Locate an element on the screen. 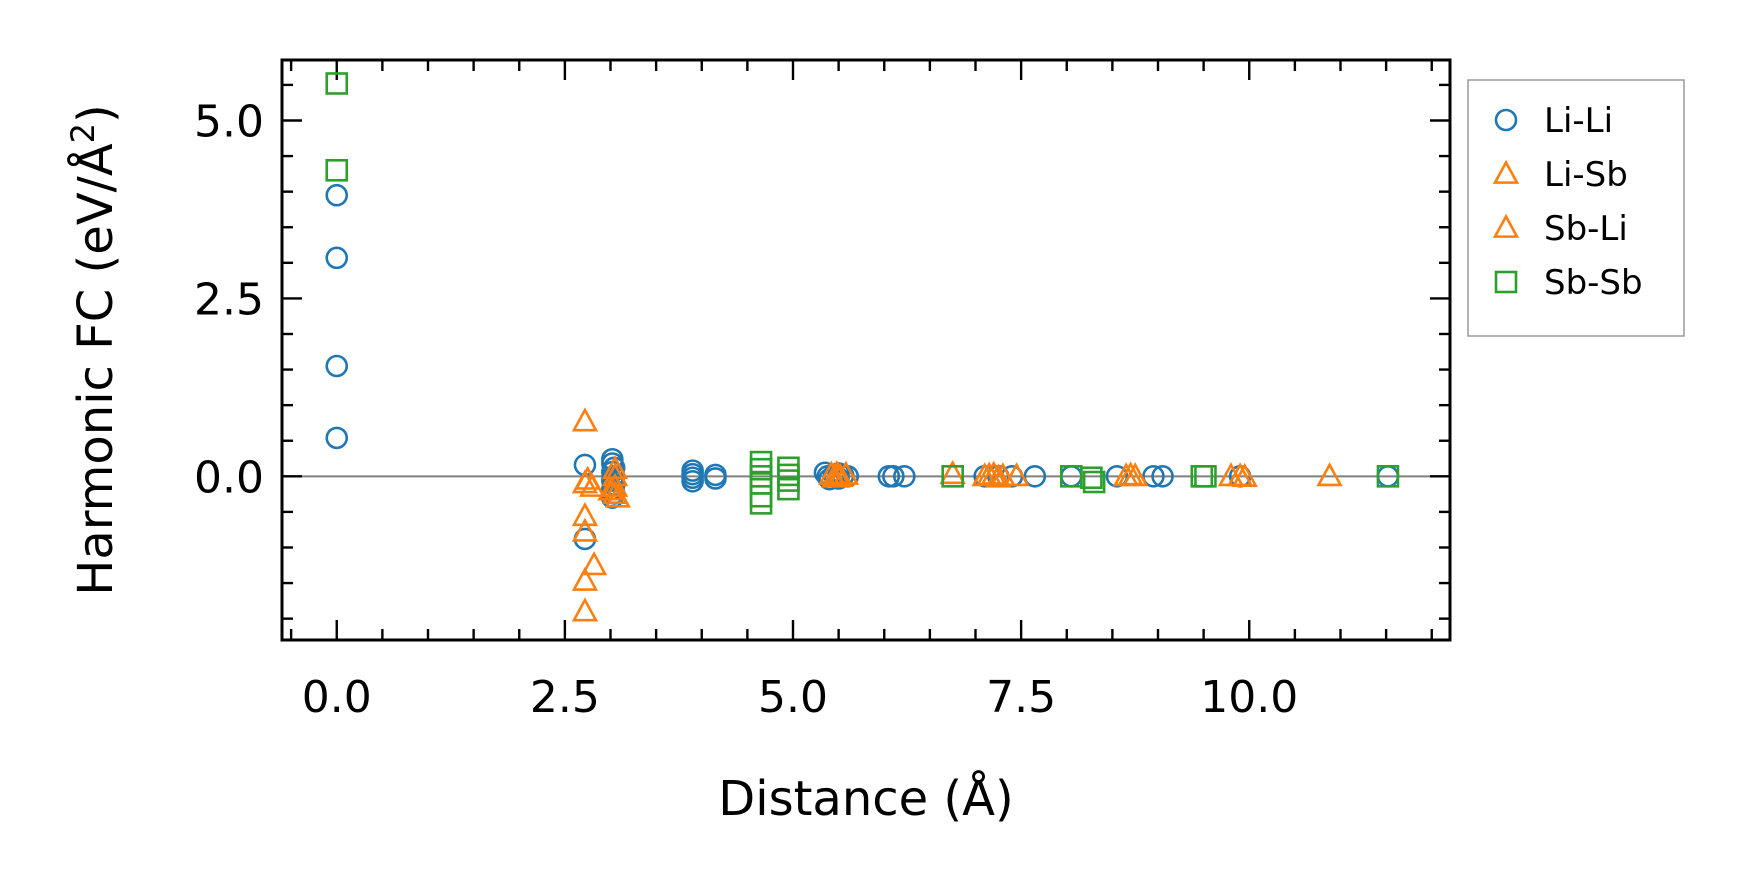 Image resolution: width=1737 pixels, height=883 pixels. y-axis-label-close: ) is located at coordinates (96, 113).